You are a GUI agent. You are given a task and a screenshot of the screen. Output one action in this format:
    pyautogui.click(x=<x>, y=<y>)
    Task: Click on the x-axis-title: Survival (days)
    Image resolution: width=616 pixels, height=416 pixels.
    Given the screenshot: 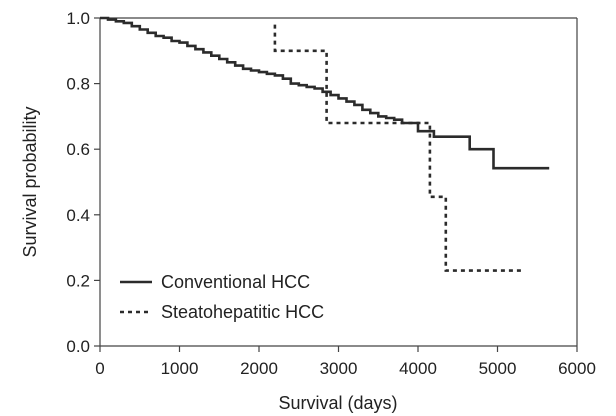 What is the action you would take?
    pyautogui.click(x=337, y=403)
    